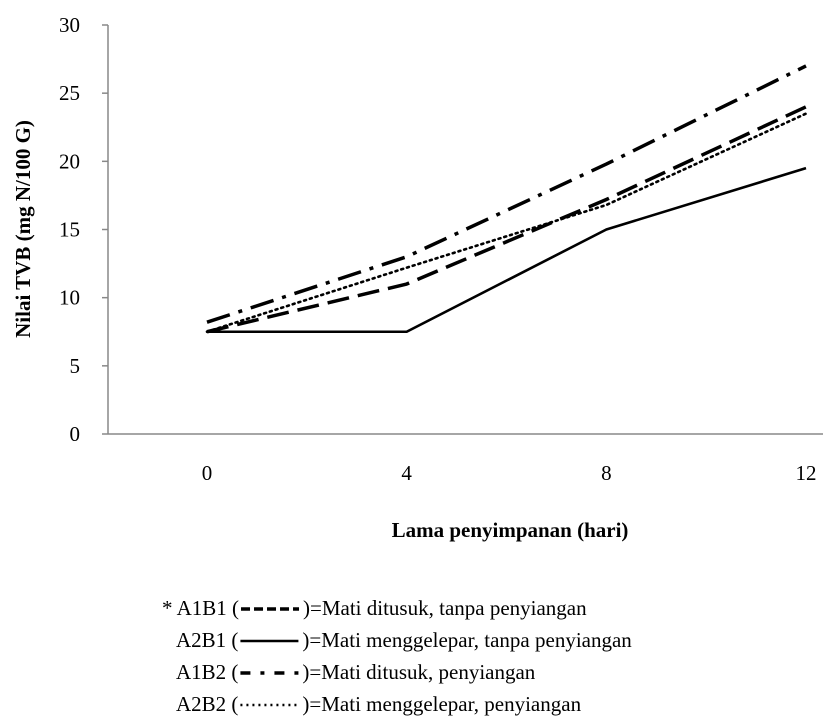 This screenshot has width=823, height=722. What do you see at coordinates (406, 473) in the screenshot?
I see `x-tick-label: 4` at bounding box center [406, 473].